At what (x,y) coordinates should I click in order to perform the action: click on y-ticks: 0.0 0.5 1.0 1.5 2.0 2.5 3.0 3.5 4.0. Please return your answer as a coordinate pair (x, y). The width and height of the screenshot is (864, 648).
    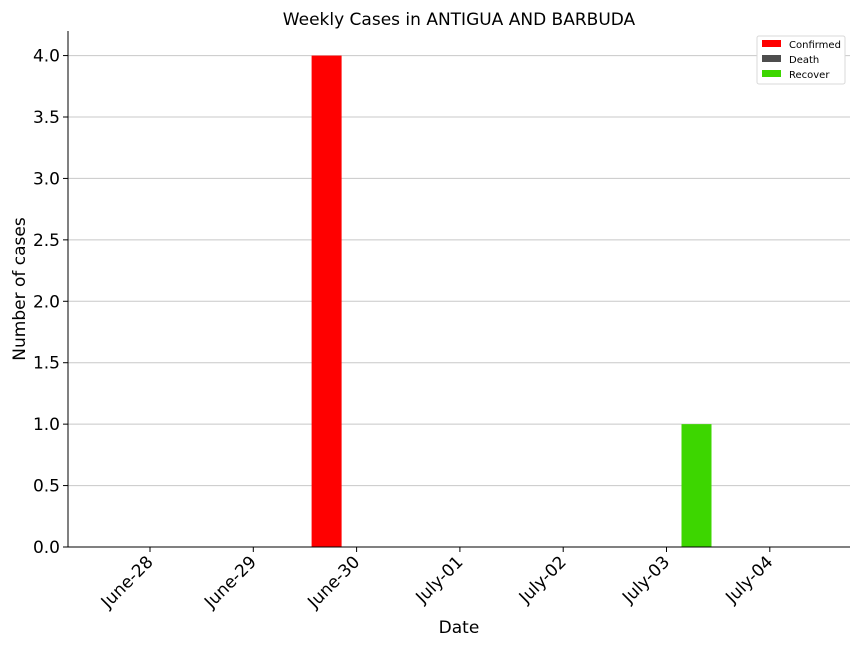
    Looking at the image, I should click on (50, 302).